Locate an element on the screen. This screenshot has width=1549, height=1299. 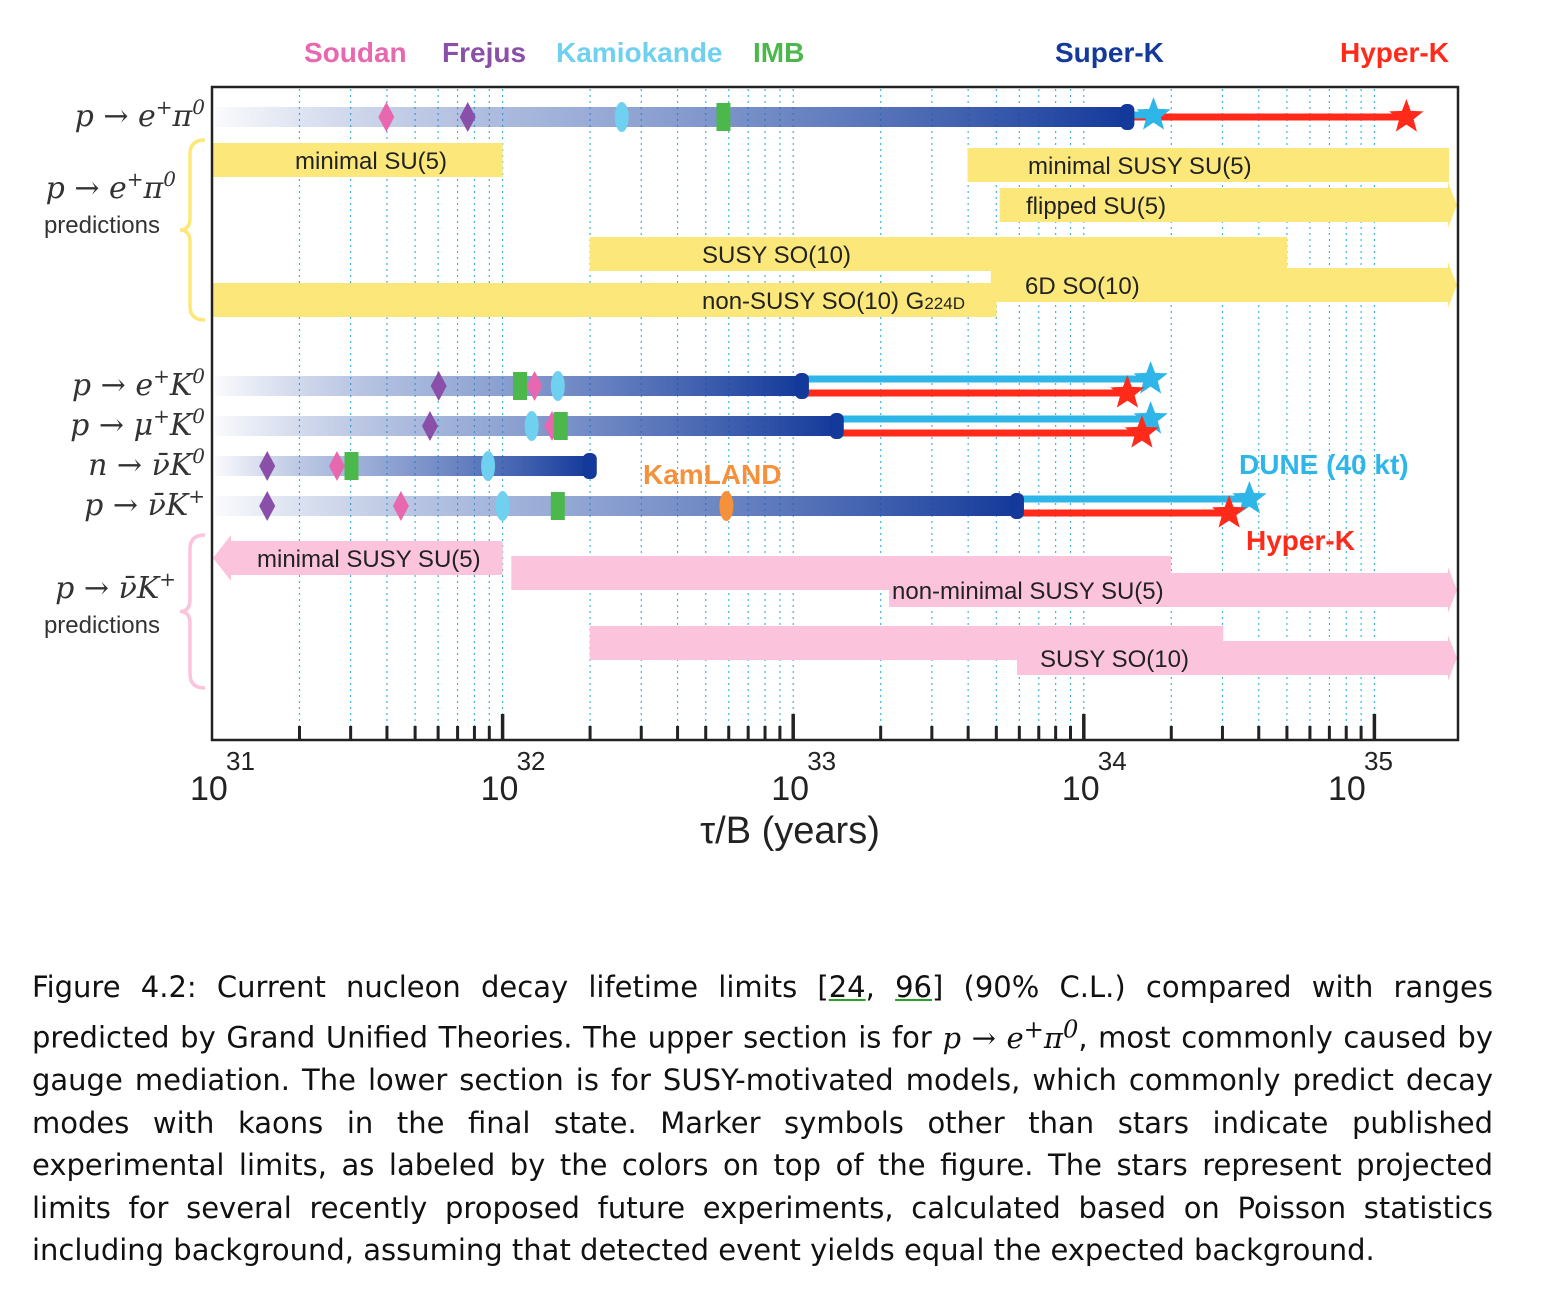
prediction-band-subscript: 224D is located at coordinates (944, 303).